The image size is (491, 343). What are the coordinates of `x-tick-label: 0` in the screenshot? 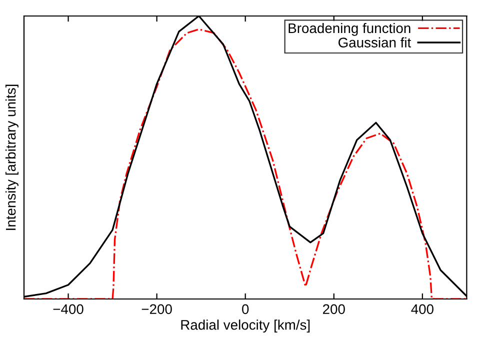 It's located at (245, 309).